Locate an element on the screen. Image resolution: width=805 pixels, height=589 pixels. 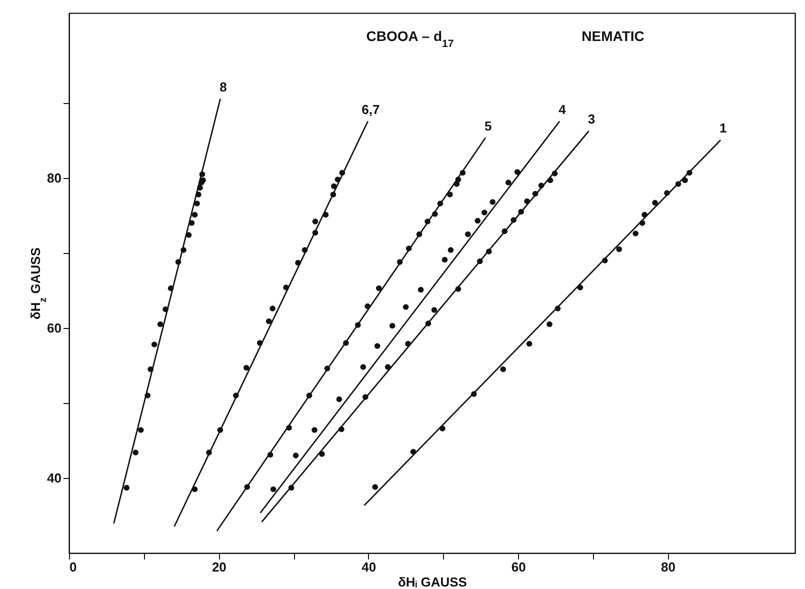
series-label: 4 is located at coordinates (562, 109).